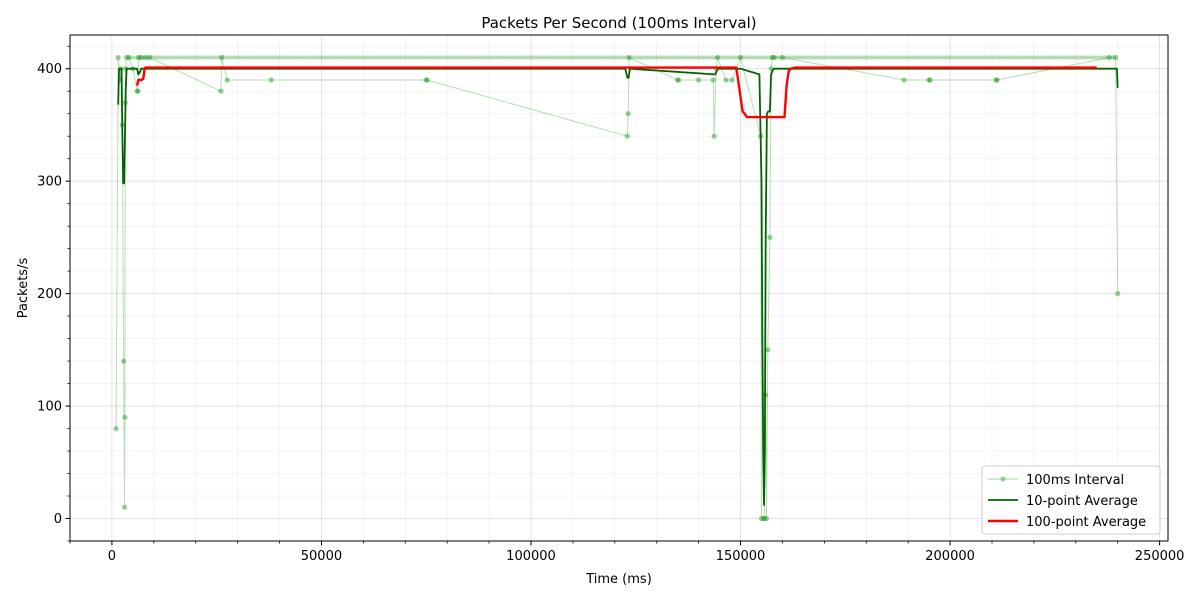 The height and width of the screenshot is (604, 1200). Describe the element at coordinates (23, 288) in the screenshot. I see `y-axis-label: Packets/s` at that location.